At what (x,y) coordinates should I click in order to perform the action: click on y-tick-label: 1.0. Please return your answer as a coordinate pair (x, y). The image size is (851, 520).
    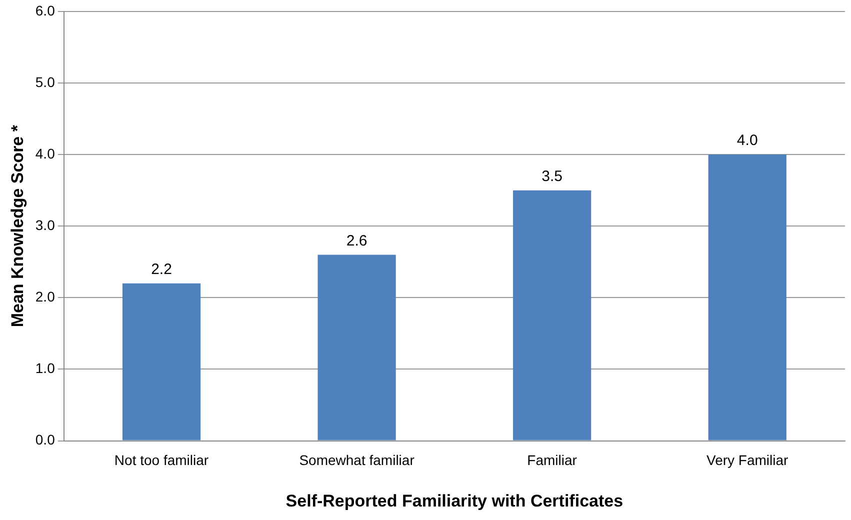
    Looking at the image, I should click on (45, 368).